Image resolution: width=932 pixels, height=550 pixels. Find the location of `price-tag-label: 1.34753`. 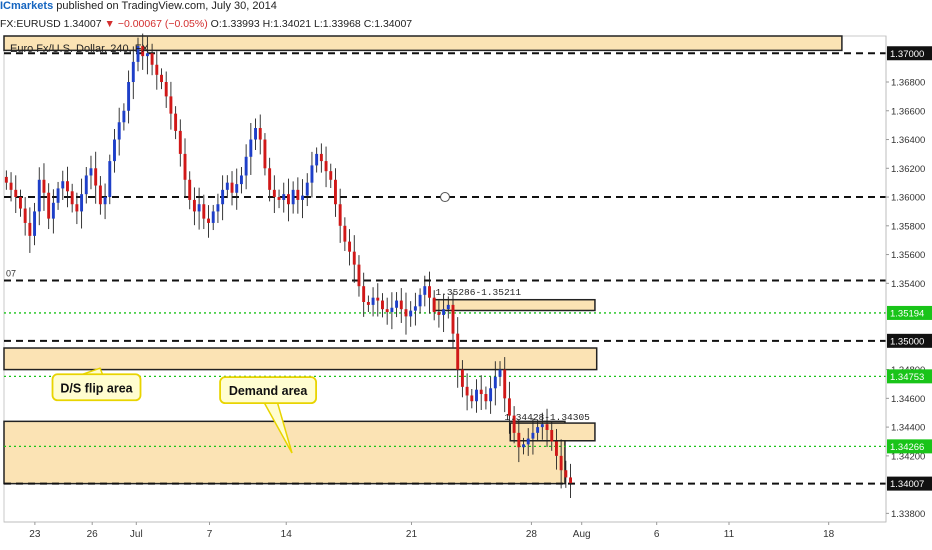

price-tag-label: 1.34753 is located at coordinates (907, 377).